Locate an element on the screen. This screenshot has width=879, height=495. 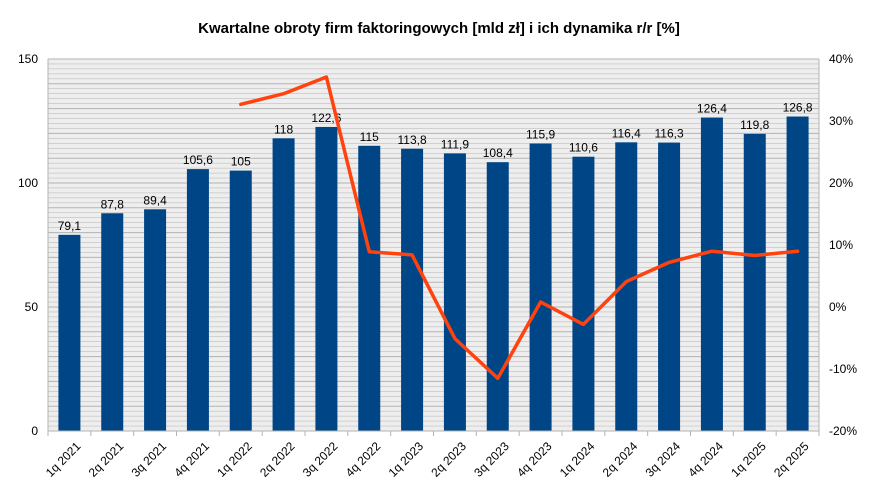
bar-data-label: 126,8 is located at coordinates (798, 108).